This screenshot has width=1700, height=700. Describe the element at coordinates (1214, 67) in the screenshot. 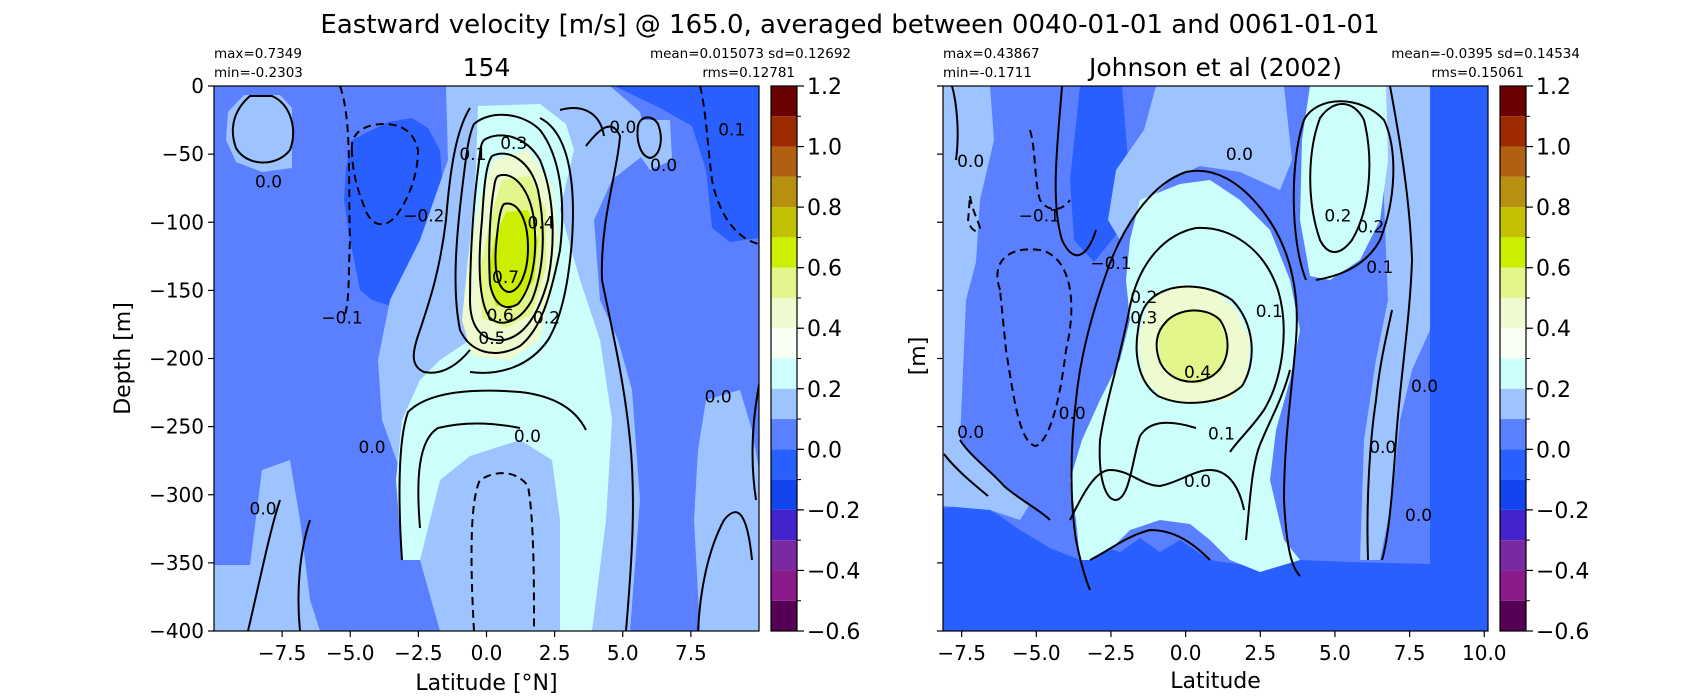

I see `panel-b-title: Johnson et al (2002)` at that location.